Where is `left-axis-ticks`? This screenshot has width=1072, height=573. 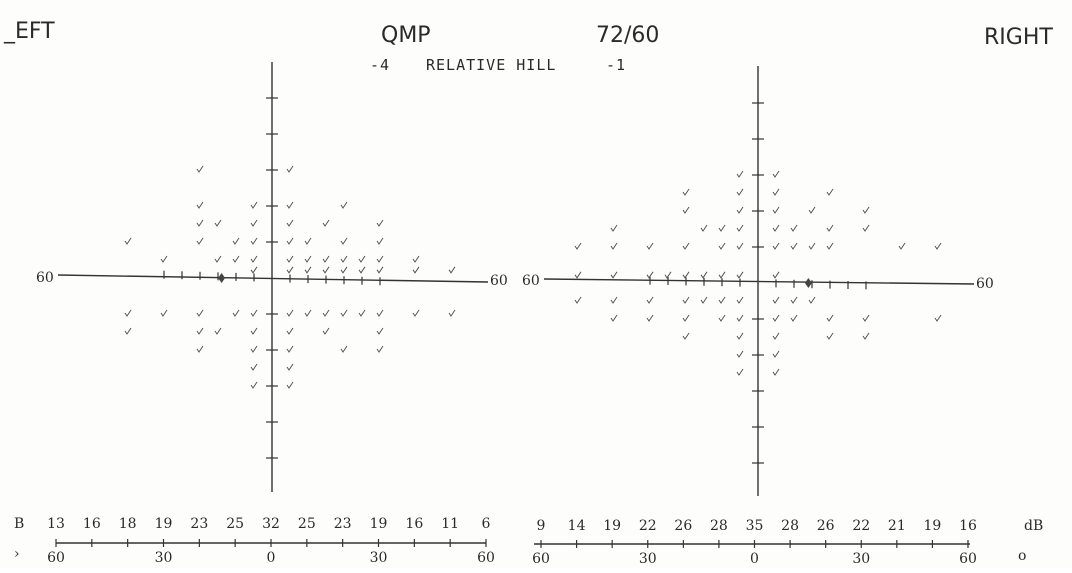
left-axis-ticks is located at coordinates (272, 278).